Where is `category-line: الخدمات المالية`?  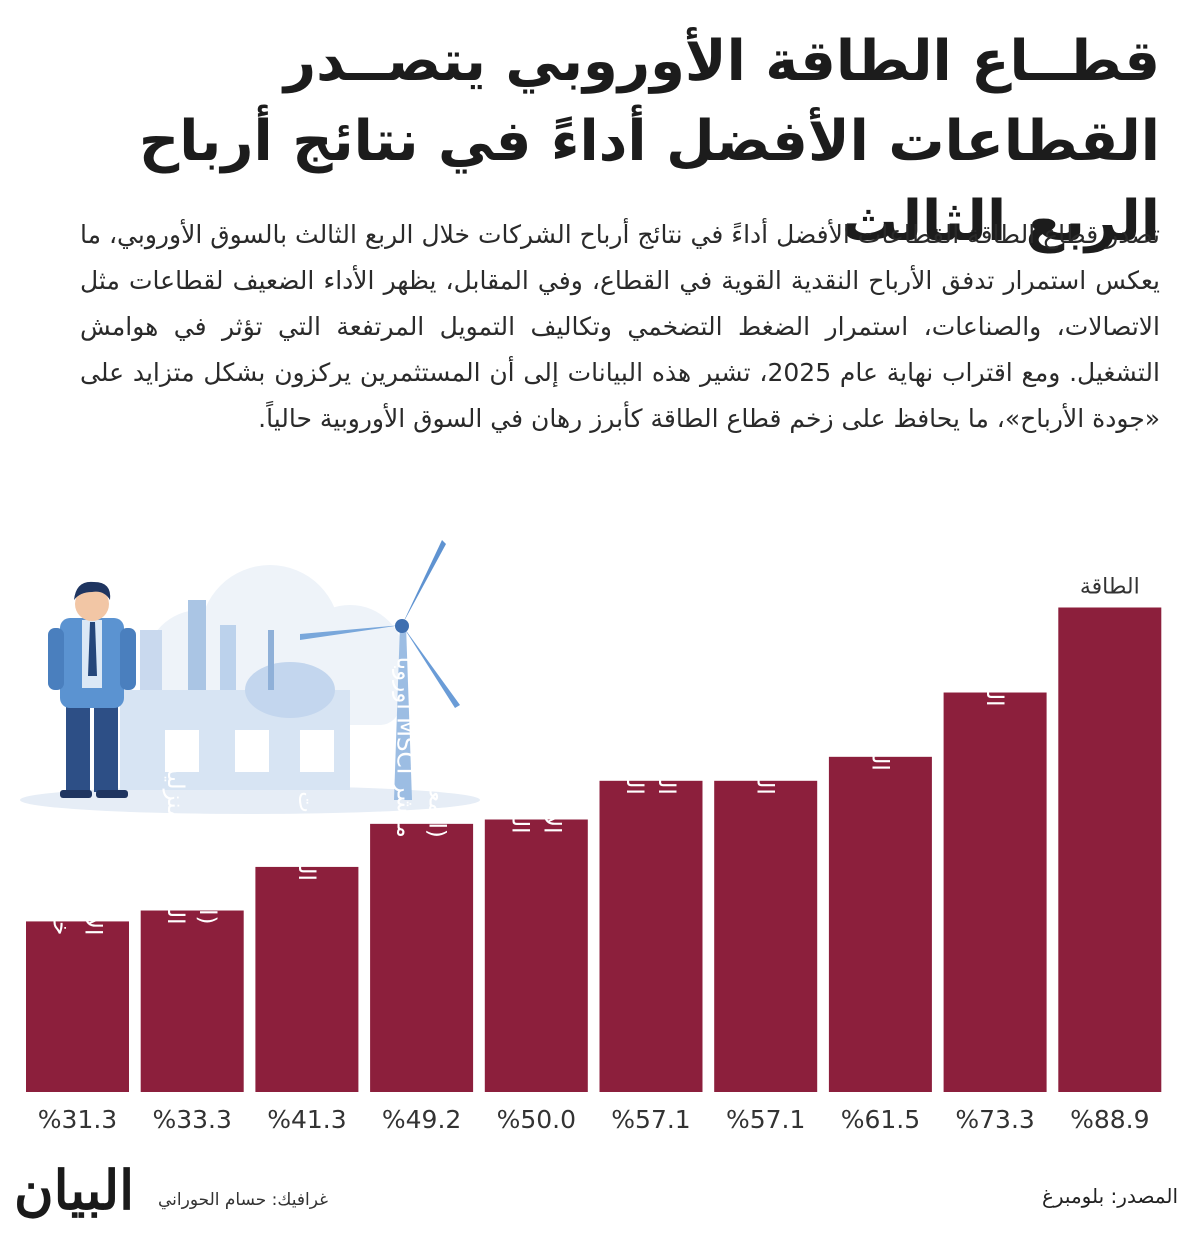 category-line: الخدمات المالية is located at coordinates (879, 696).